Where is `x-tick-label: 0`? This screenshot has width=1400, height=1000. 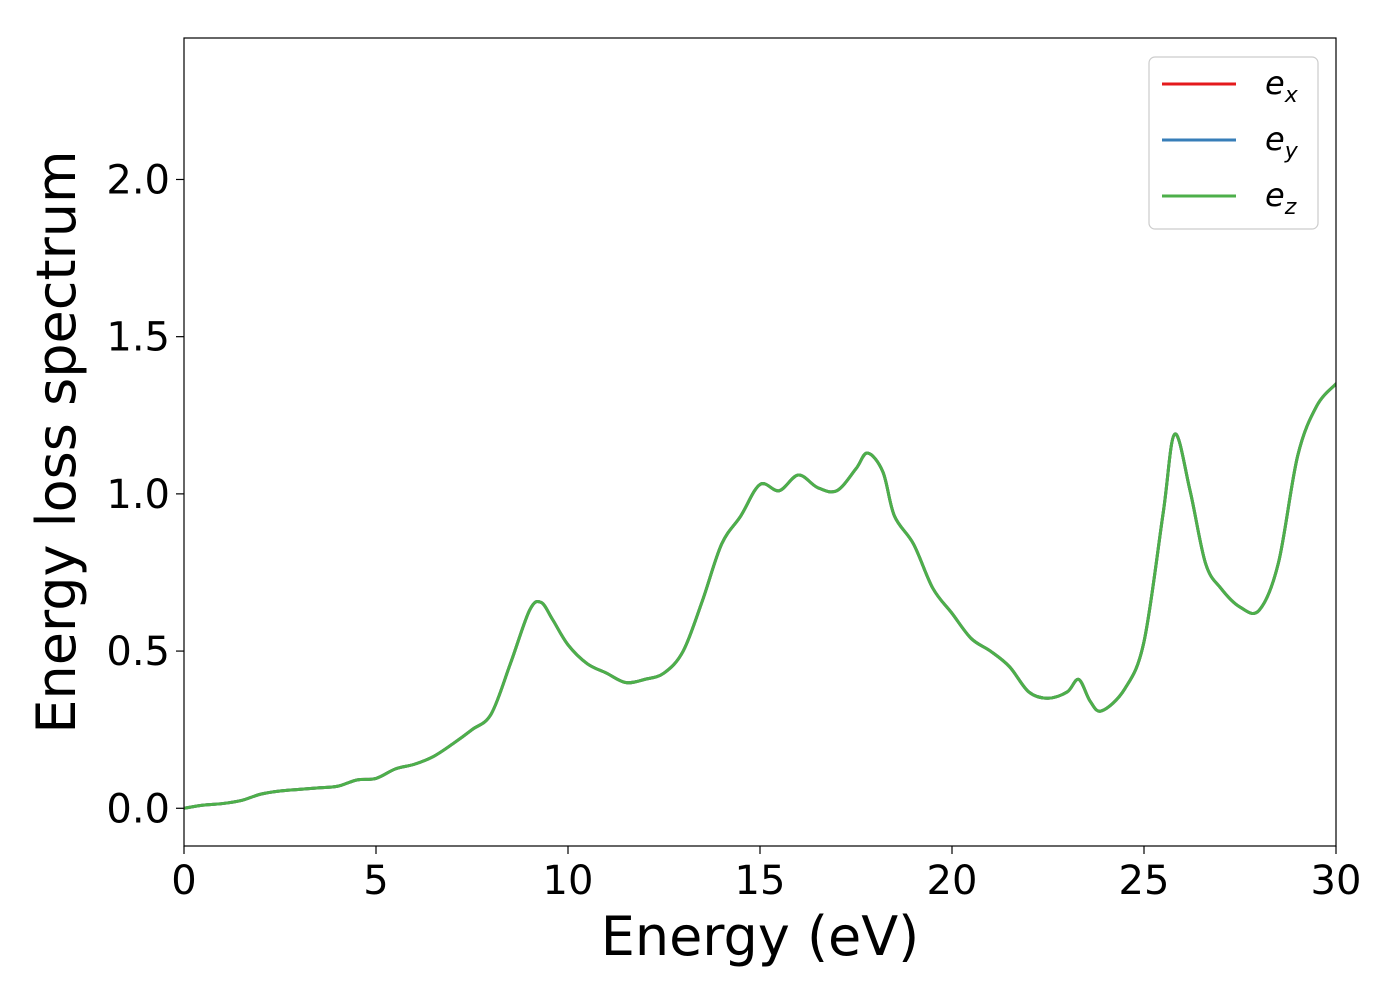 x-tick-label: 0 is located at coordinates (183, 881).